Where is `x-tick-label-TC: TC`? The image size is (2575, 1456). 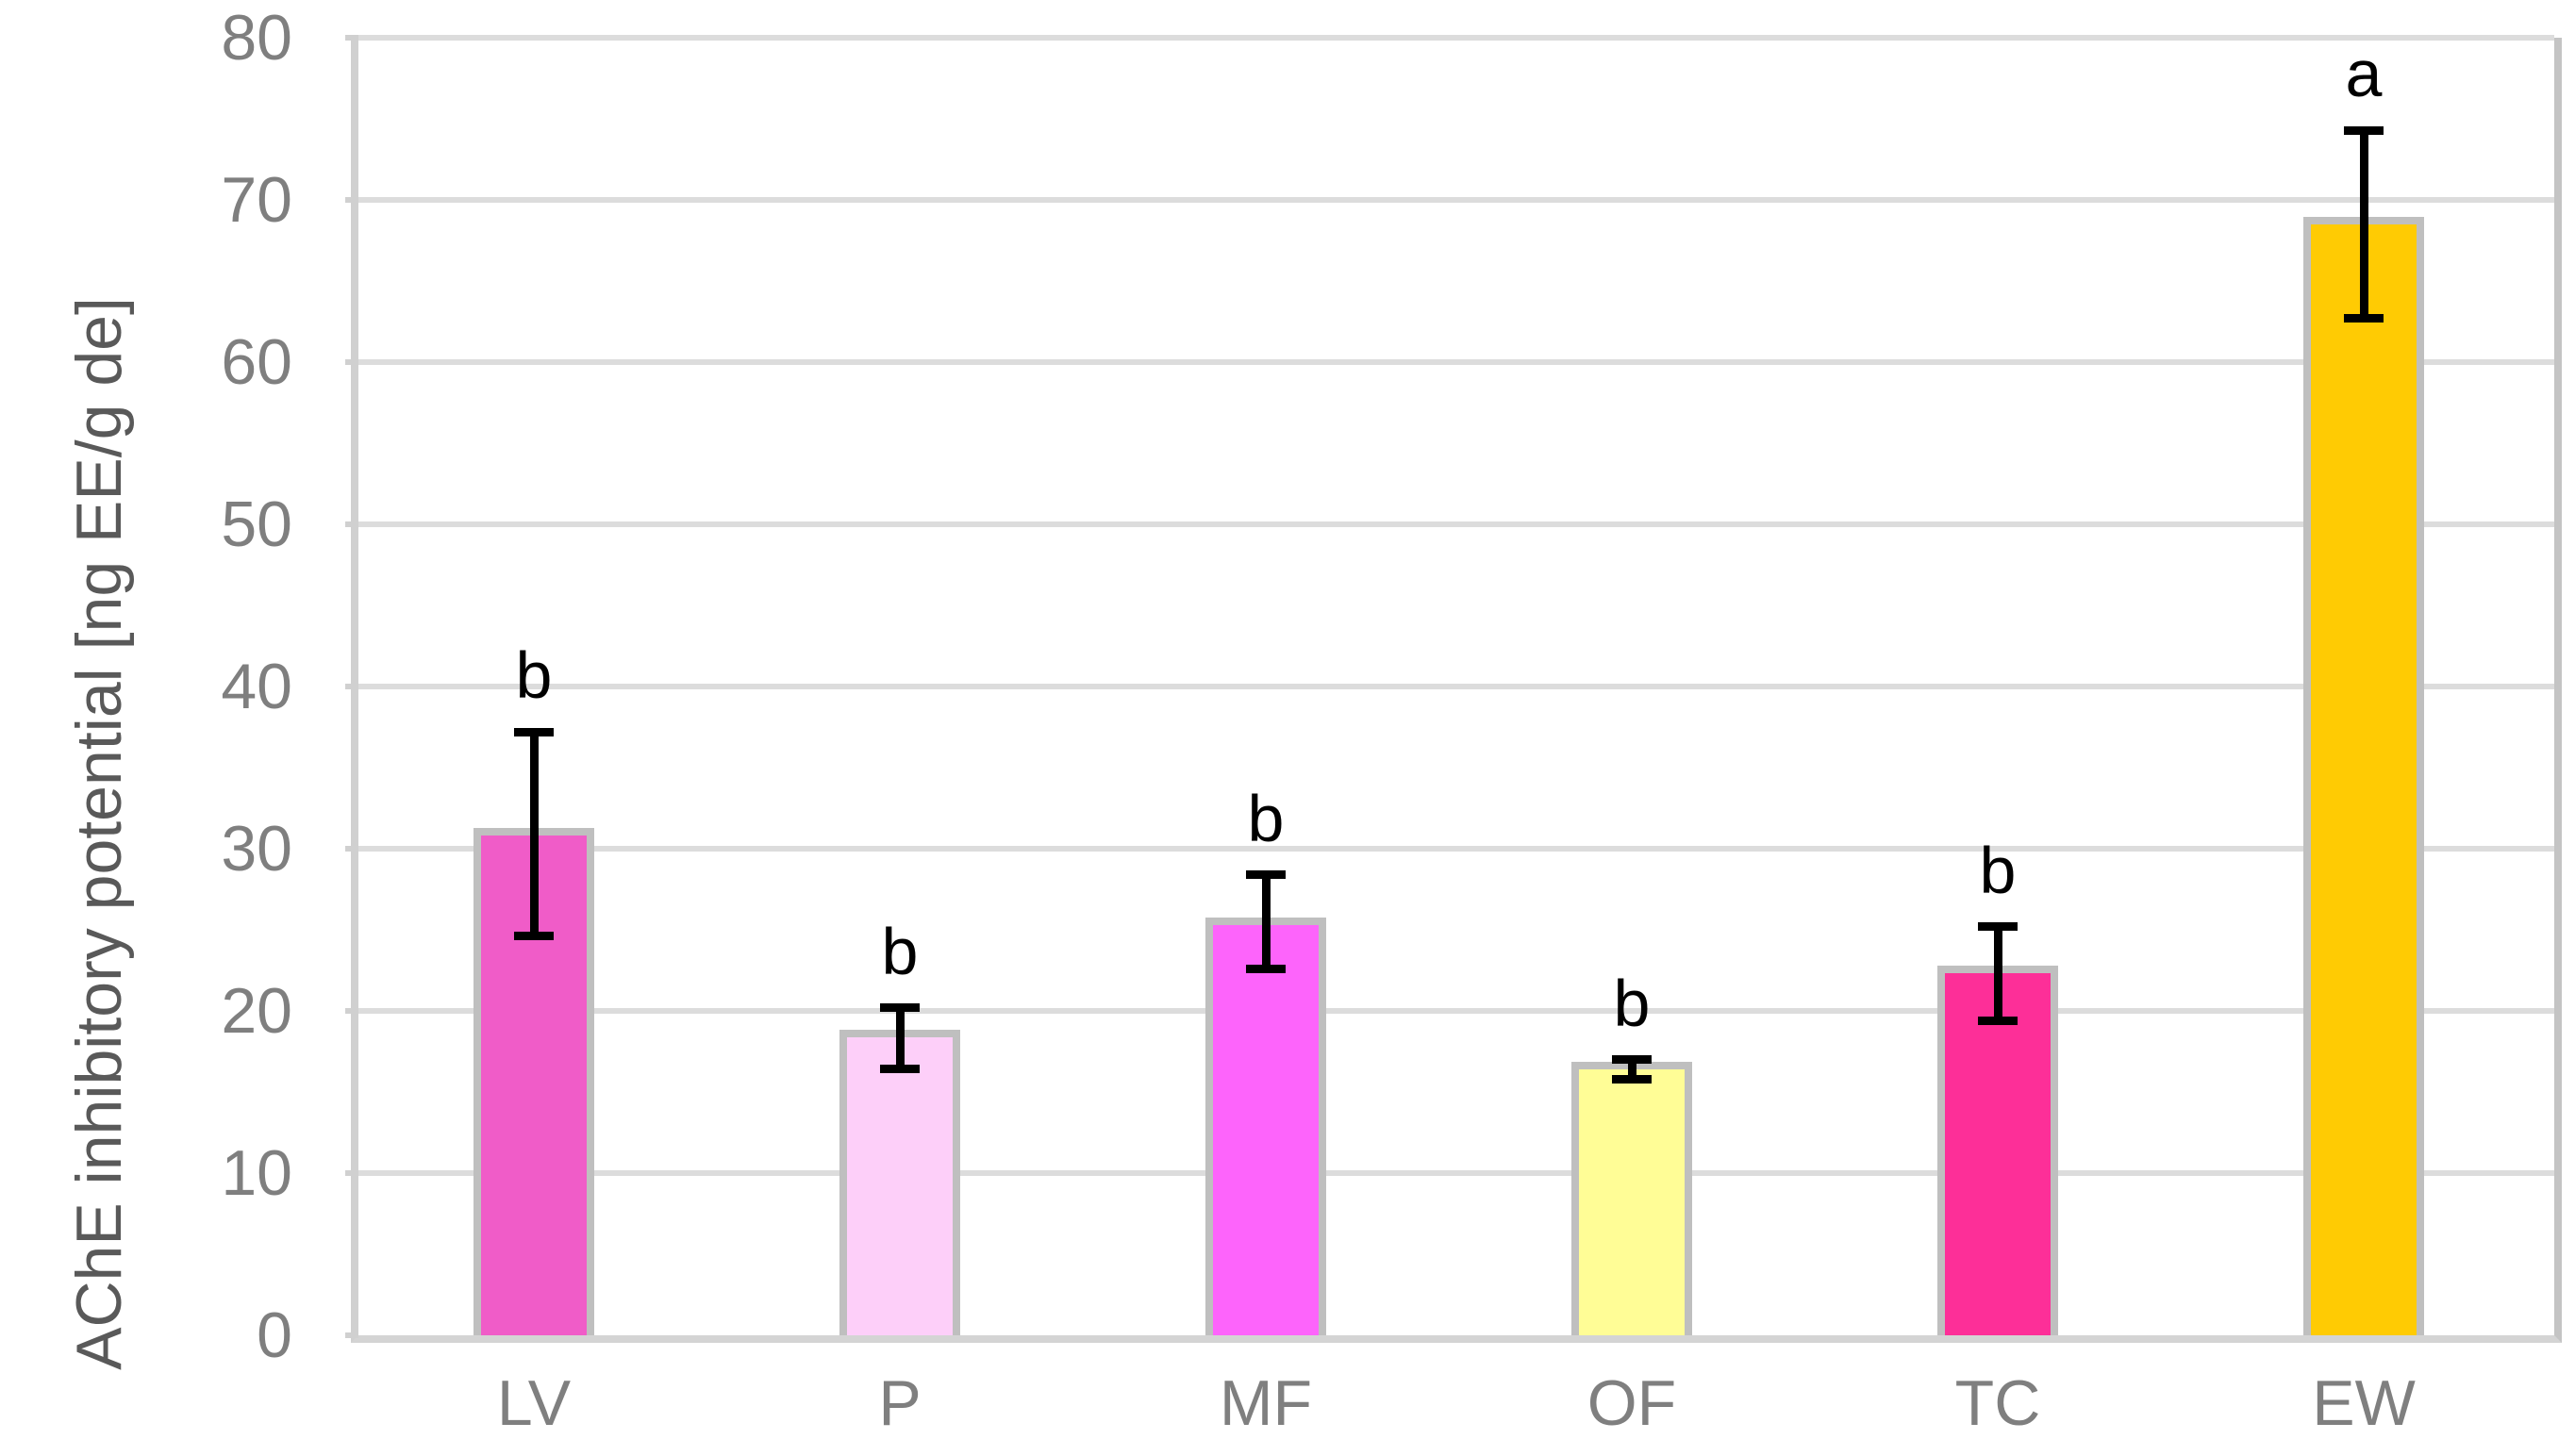 x-tick-label-TC: TC is located at coordinates (1998, 1403).